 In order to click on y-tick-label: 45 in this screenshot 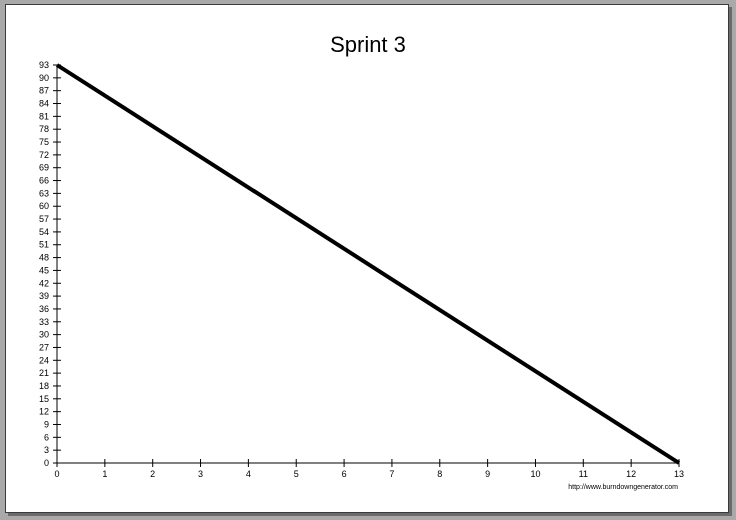, I will do `click(44, 270)`.